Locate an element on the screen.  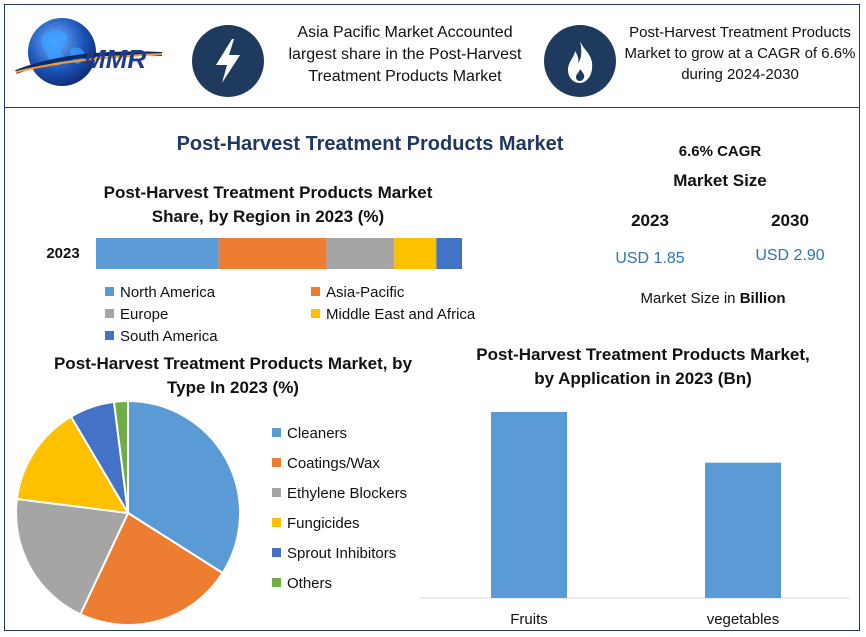
flame-icon is located at coordinates (580, 62).